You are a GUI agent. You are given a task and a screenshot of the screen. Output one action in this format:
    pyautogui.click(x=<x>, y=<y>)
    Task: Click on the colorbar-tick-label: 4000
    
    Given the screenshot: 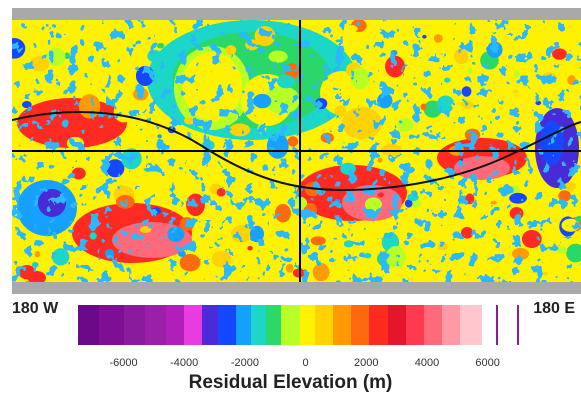 What is the action you would take?
    pyautogui.click(x=427, y=363)
    